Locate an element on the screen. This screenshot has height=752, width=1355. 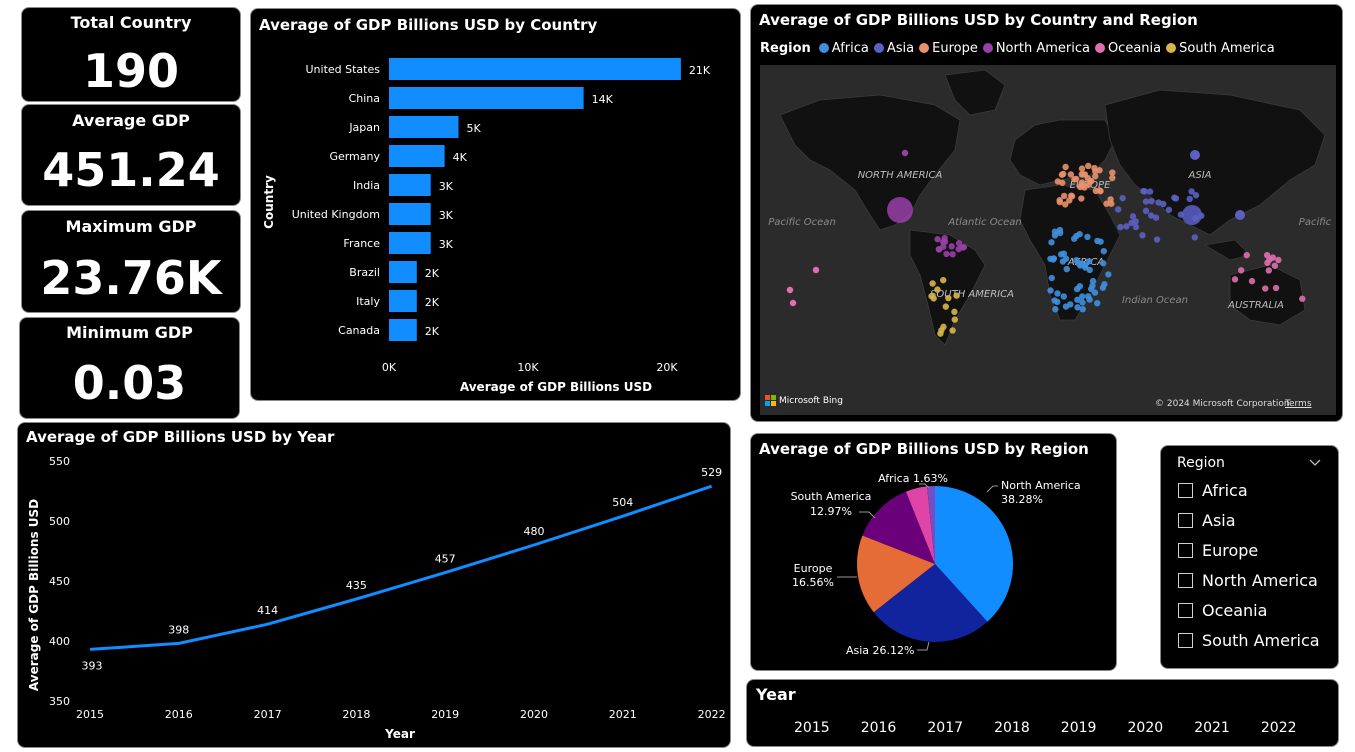
year-option: 2016 is located at coordinates (878, 728).